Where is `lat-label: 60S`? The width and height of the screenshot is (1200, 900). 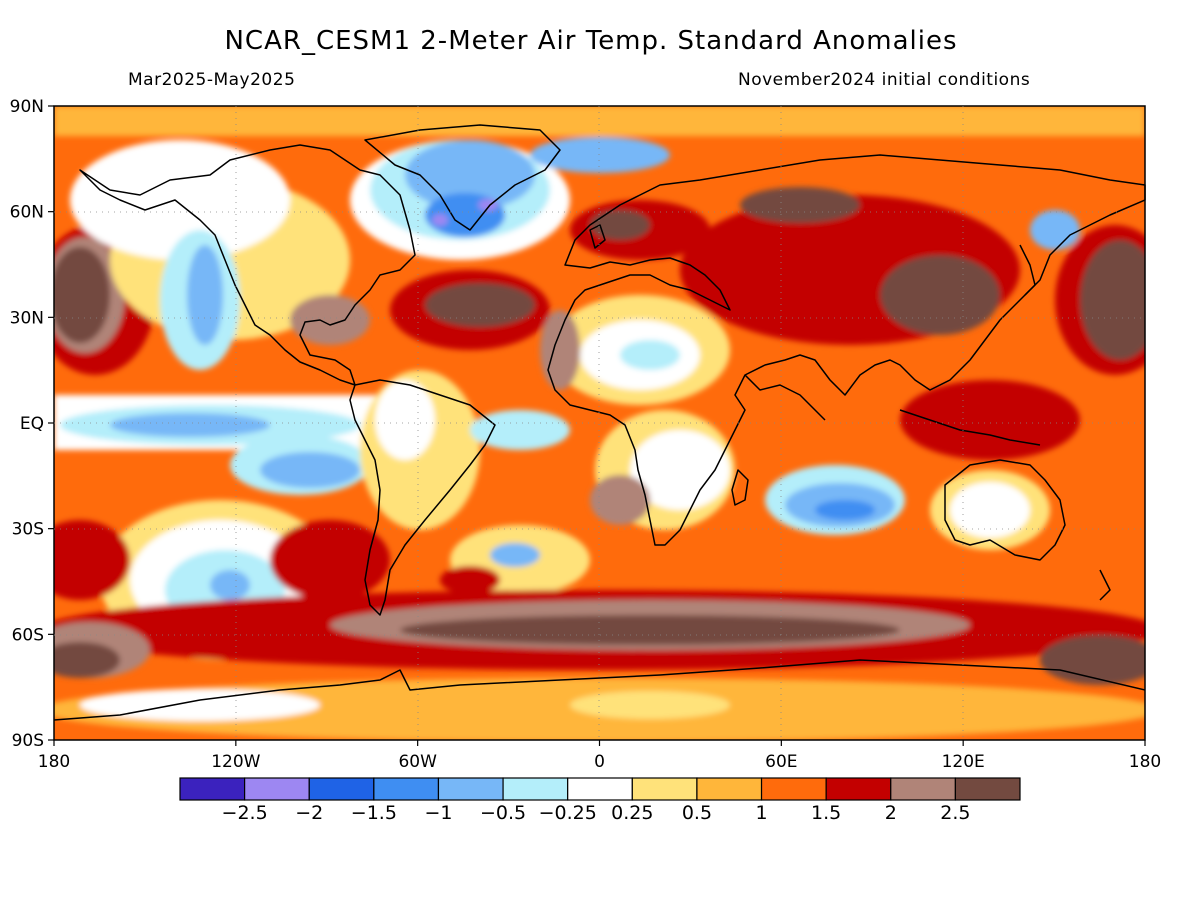 lat-label: 60S is located at coordinates (28, 635).